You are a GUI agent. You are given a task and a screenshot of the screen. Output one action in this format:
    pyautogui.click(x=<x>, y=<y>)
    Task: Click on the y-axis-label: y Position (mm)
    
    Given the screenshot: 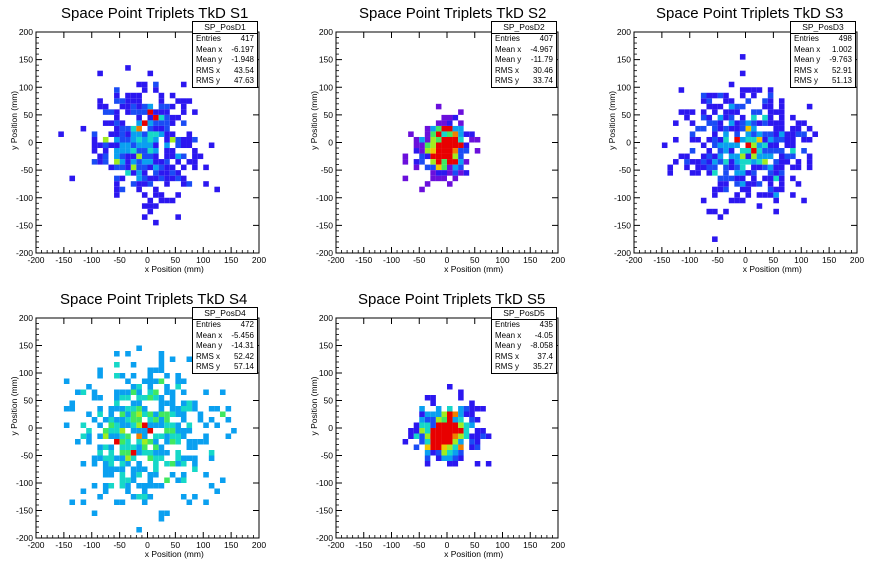 What is the action you would take?
    pyautogui.click(x=14, y=405)
    